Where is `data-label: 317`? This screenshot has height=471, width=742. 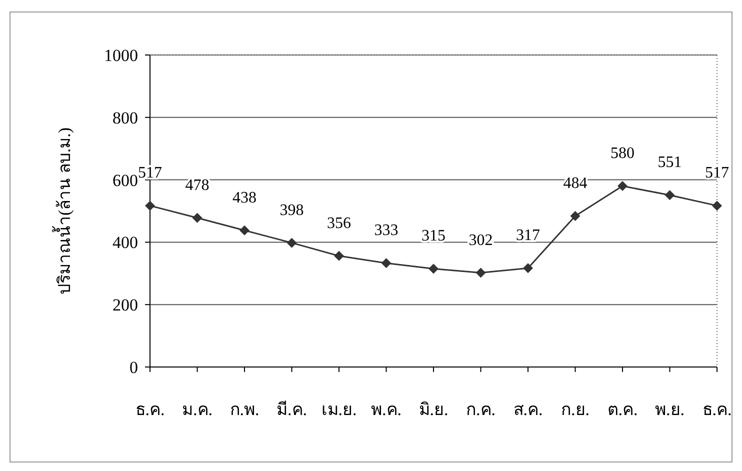
data-label: 317 is located at coordinates (528, 235).